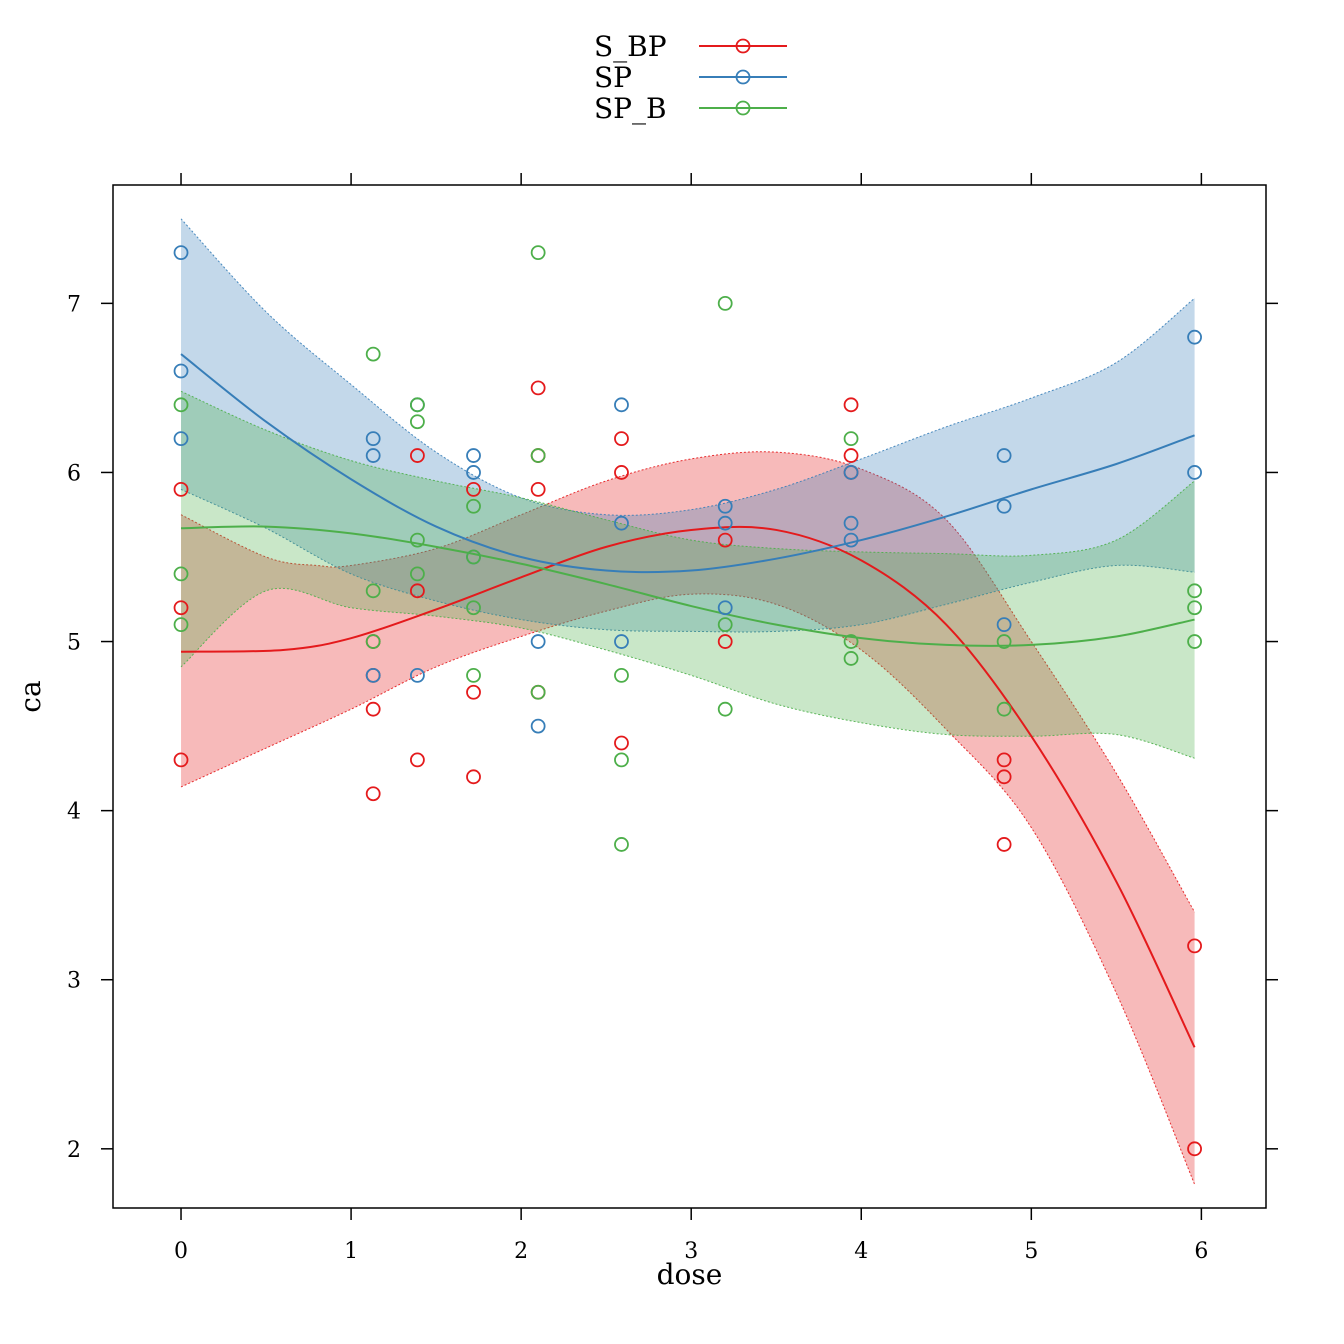 The height and width of the screenshot is (1344, 1344). Describe the element at coordinates (30, 696) in the screenshot. I see `y-axis-title: ca` at that location.